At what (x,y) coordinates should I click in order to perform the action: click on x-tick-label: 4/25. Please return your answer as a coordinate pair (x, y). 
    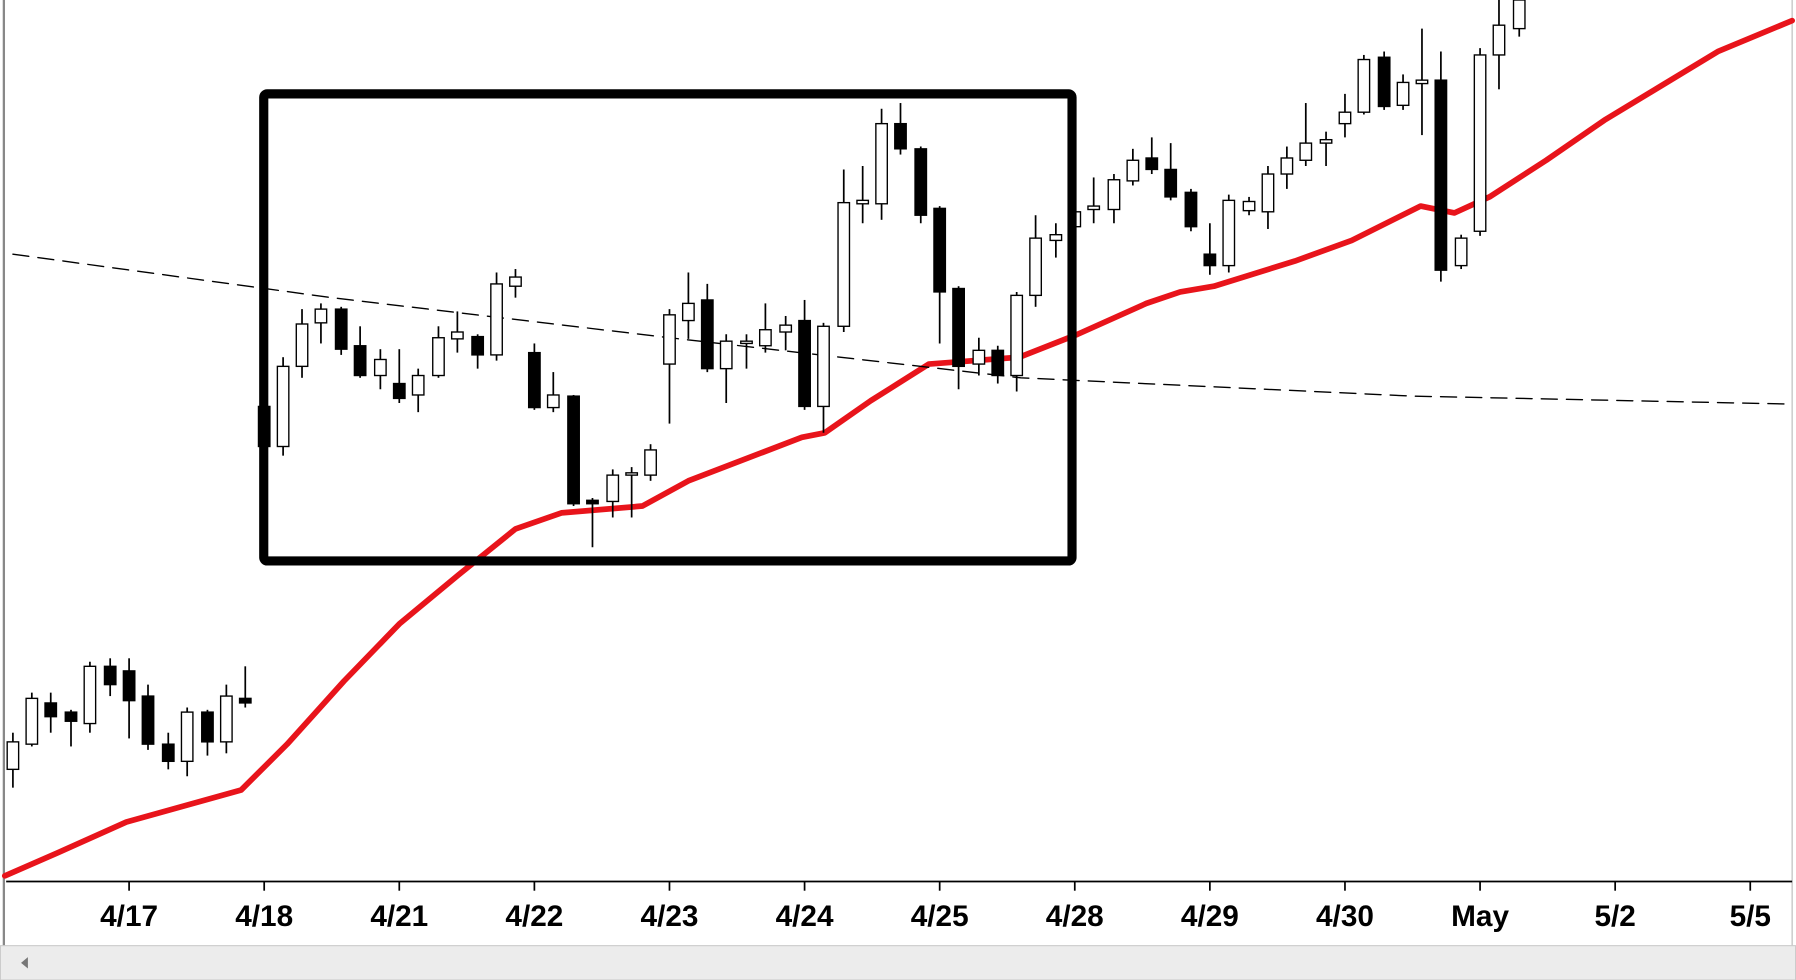
    Looking at the image, I should click on (940, 916).